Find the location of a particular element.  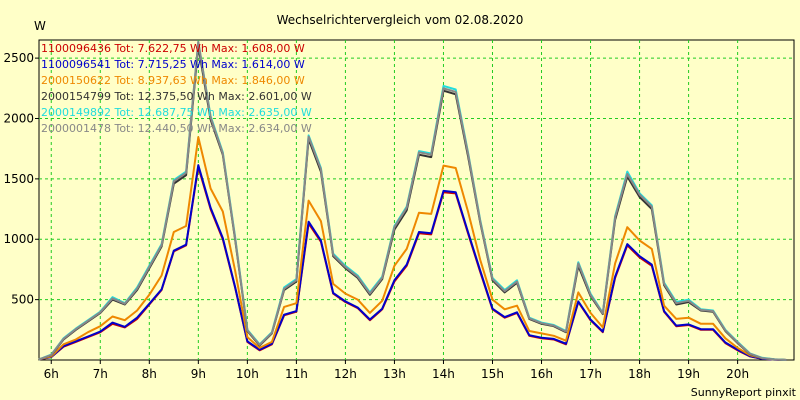

x-tick-label: 11h is located at coordinates (296, 374).